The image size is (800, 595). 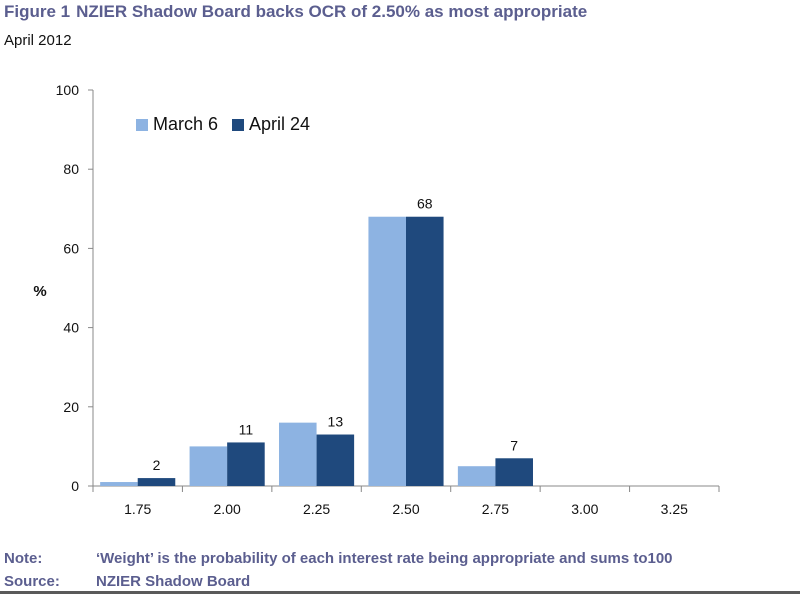 What do you see at coordinates (32, 581) in the screenshot?
I see `source-label: Source:` at bounding box center [32, 581].